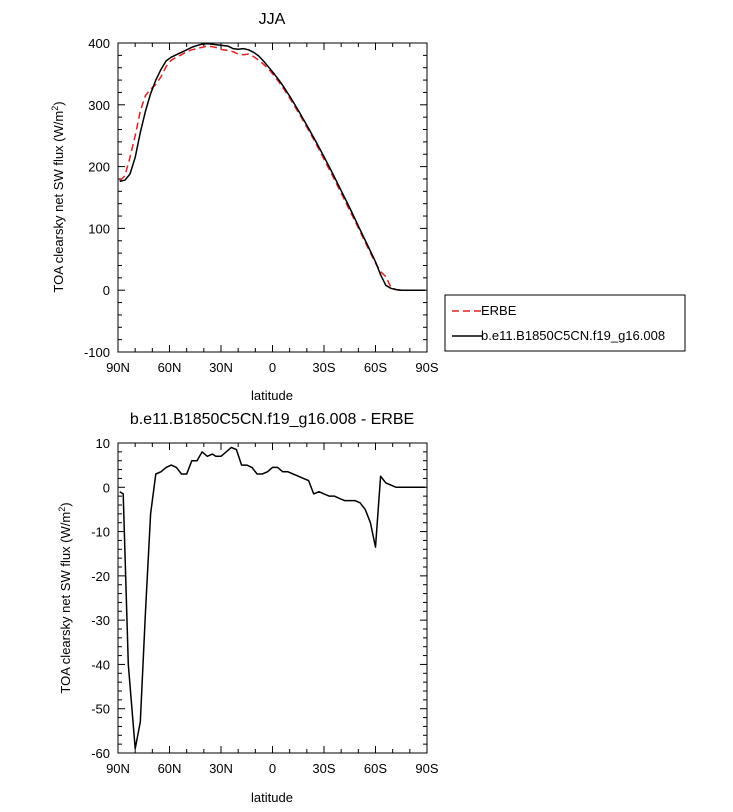 Image resolution: width=733 pixels, height=812 pixels. What do you see at coordinates (100, 532) in the screenshot?
I see `y-tick-label: -10` at bounding box center [100, 532].